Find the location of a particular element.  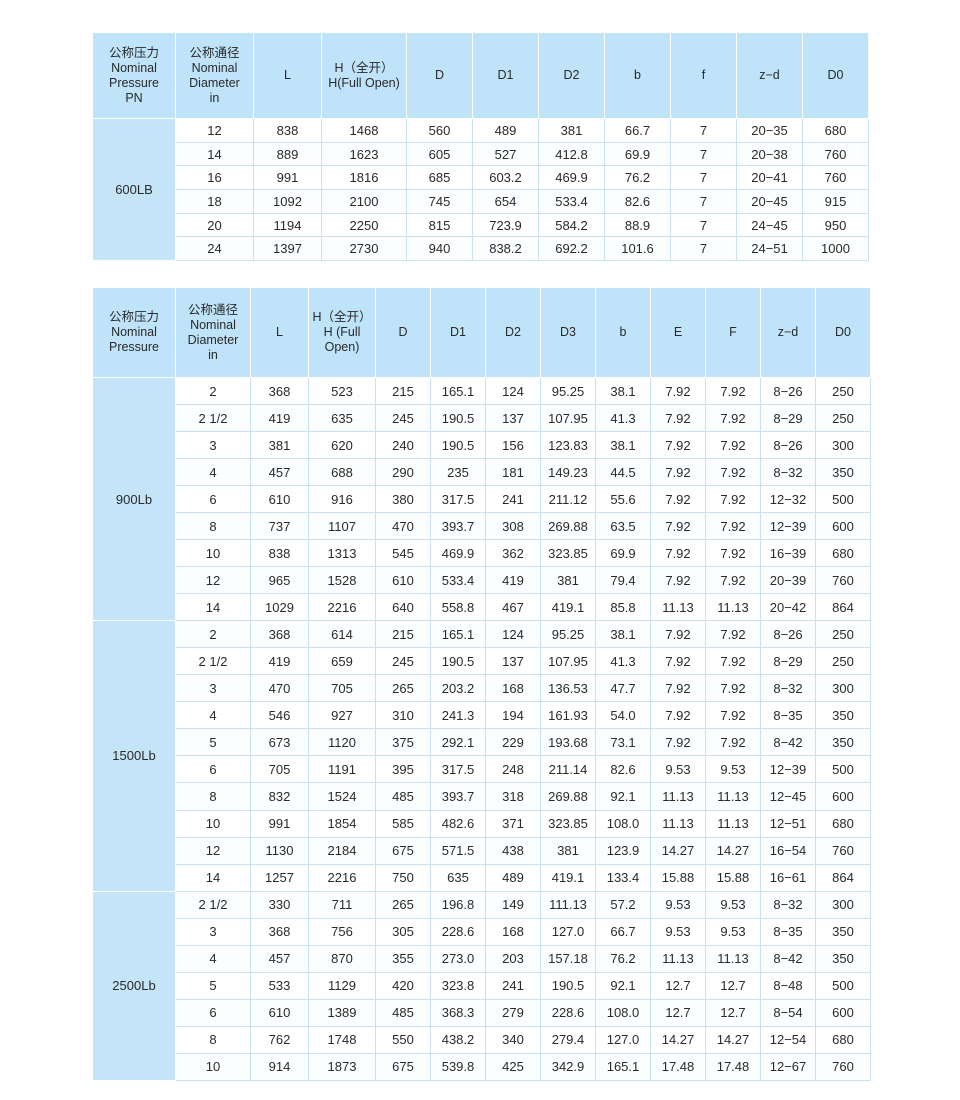

data-cell: 133.4 is located at coordinates (623, 877).